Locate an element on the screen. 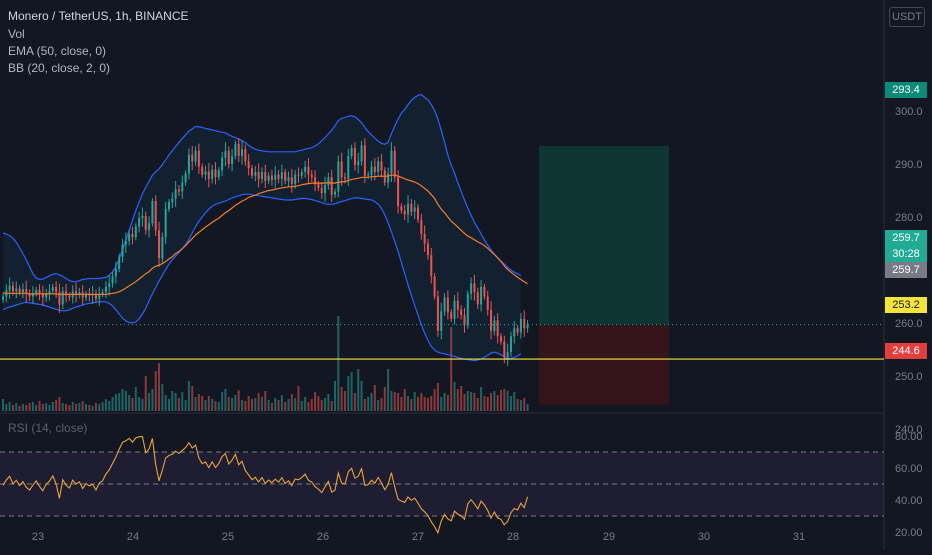 This screenshot has width=932, height=555. volume-histogram is located at coordinates (265, 363).